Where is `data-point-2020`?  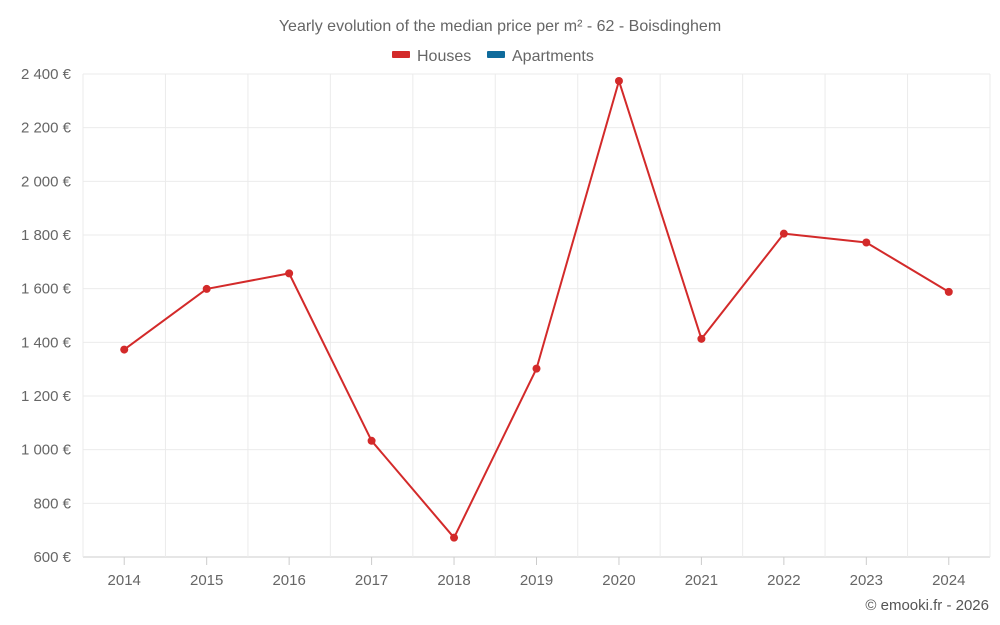
data-point-2020 is located at coordinates (618, 80).